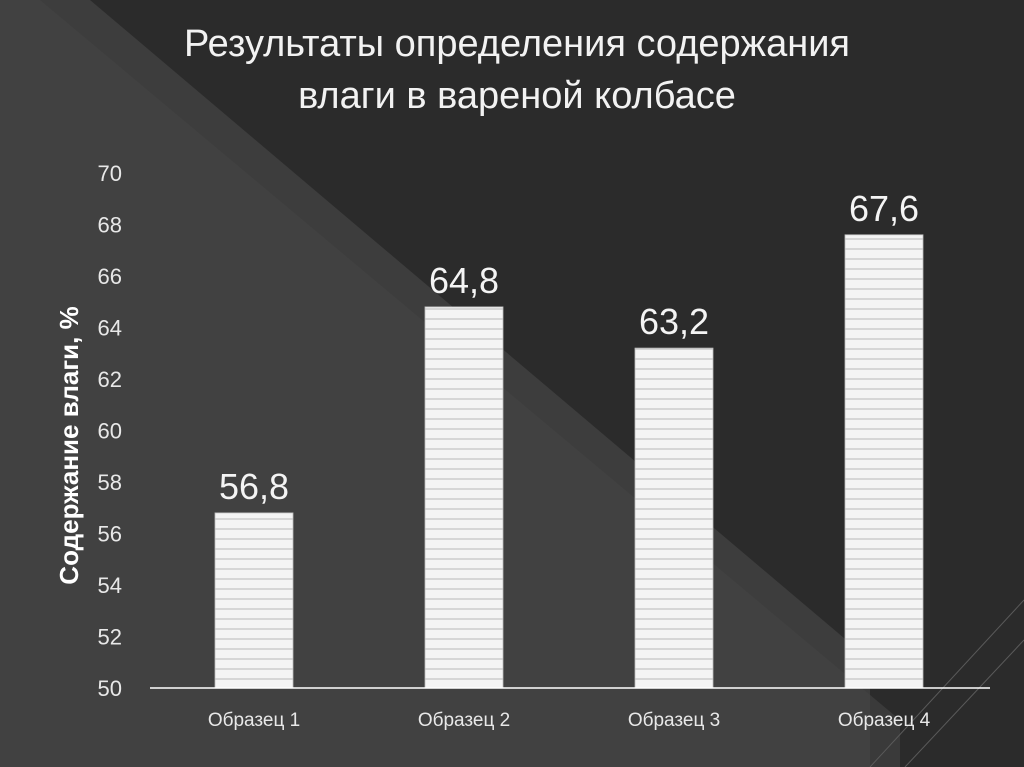 This screenshot has width=1024, height=767. What do you see at coordinates (110, 173) in the screenshot?
I see `y-tick-label: 70` at bounding box center [110, 173].